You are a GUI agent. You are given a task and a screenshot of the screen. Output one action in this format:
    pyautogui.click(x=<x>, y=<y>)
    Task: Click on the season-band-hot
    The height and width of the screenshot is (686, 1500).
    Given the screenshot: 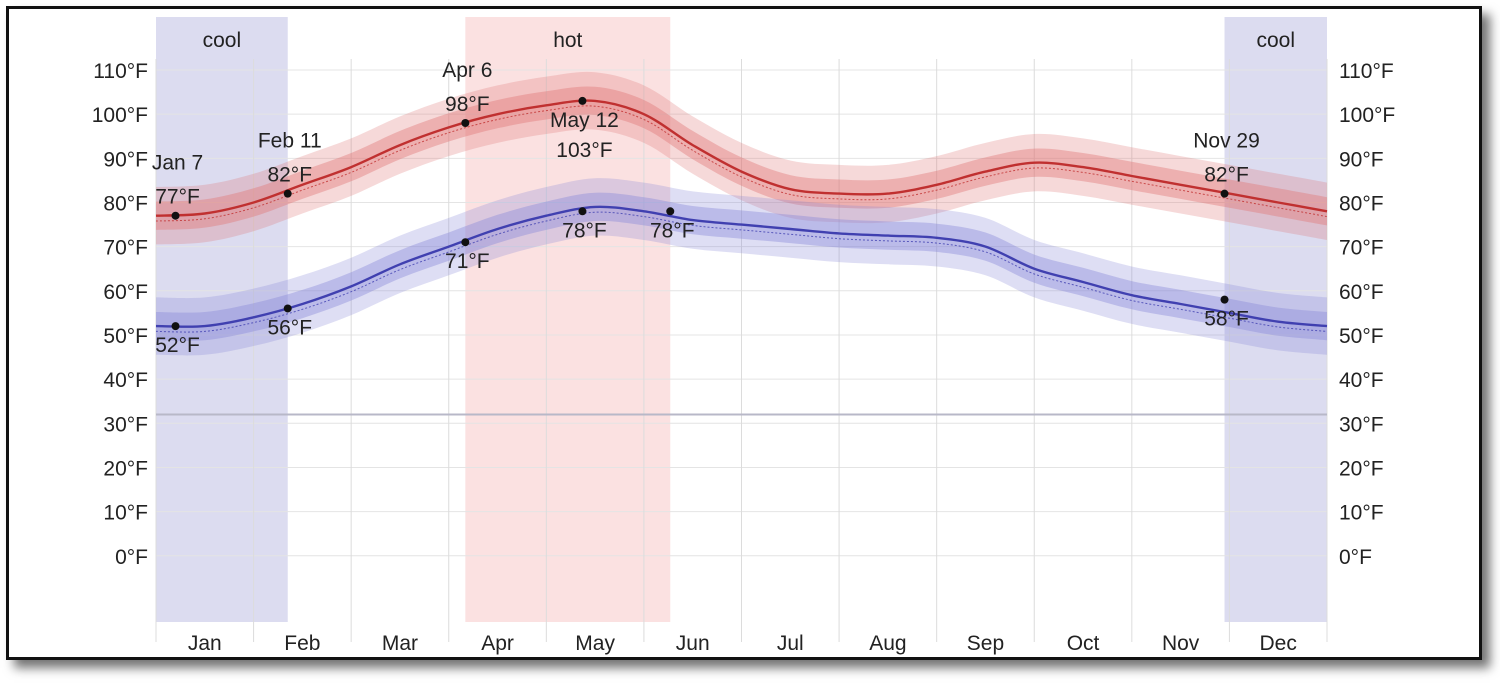 What is the action you would take?
    pyautogui.click(x=568, y=319)
    